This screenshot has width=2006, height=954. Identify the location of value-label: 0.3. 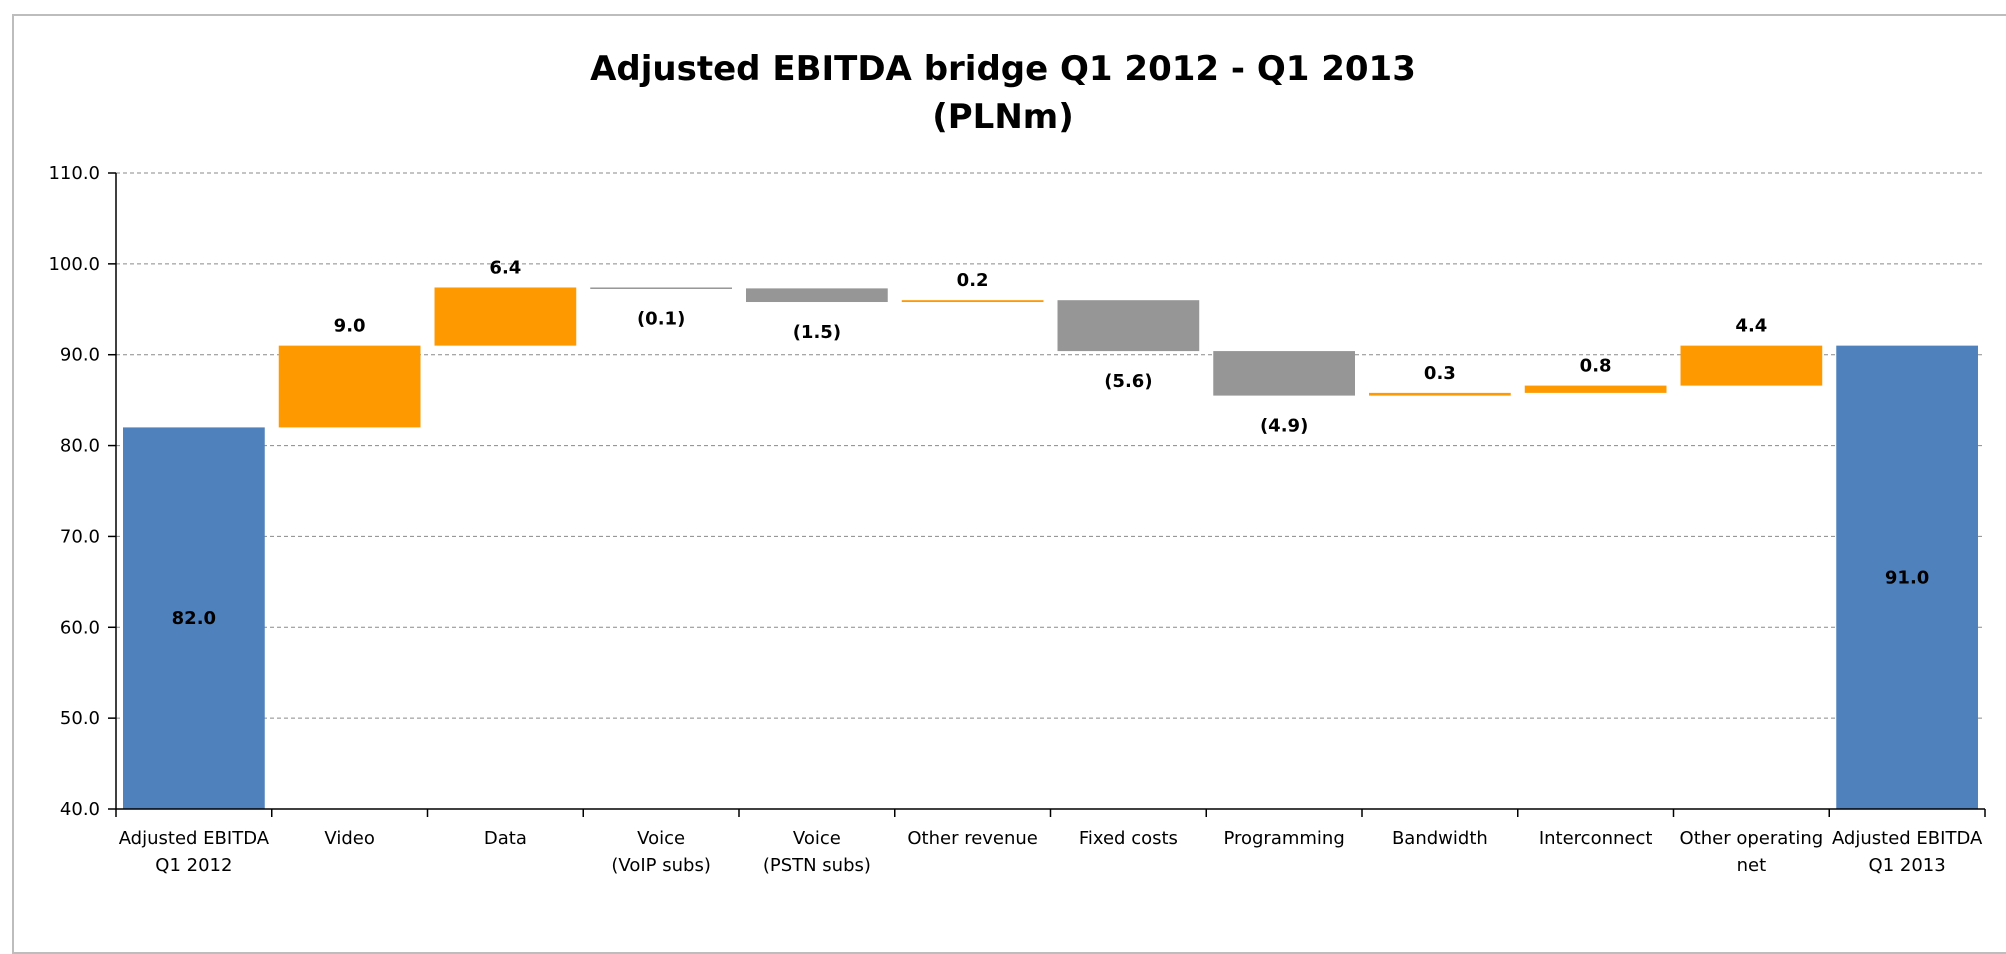
(1440, 373).